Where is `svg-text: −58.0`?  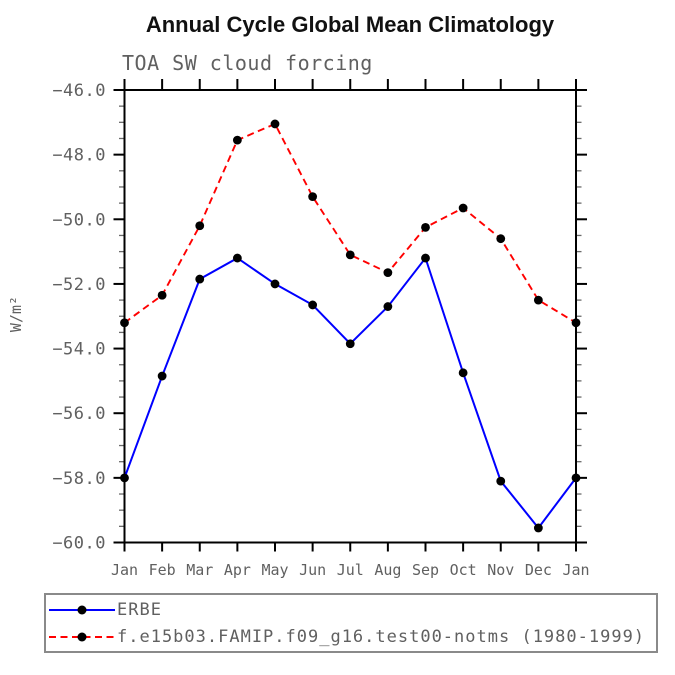 svg-text: −58.0 is located at coordinates (79, 479).